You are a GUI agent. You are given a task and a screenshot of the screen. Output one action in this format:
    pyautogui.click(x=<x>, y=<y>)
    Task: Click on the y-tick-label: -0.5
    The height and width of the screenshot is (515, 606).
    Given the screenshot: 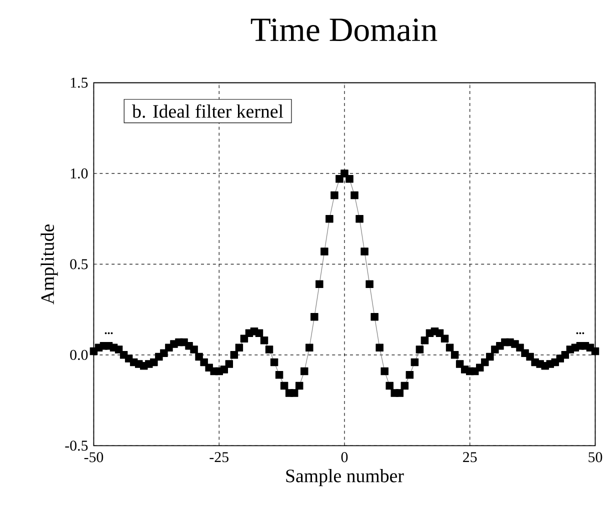 What is the action you would take?
    pyautogui.click(x=76, y=445)
    